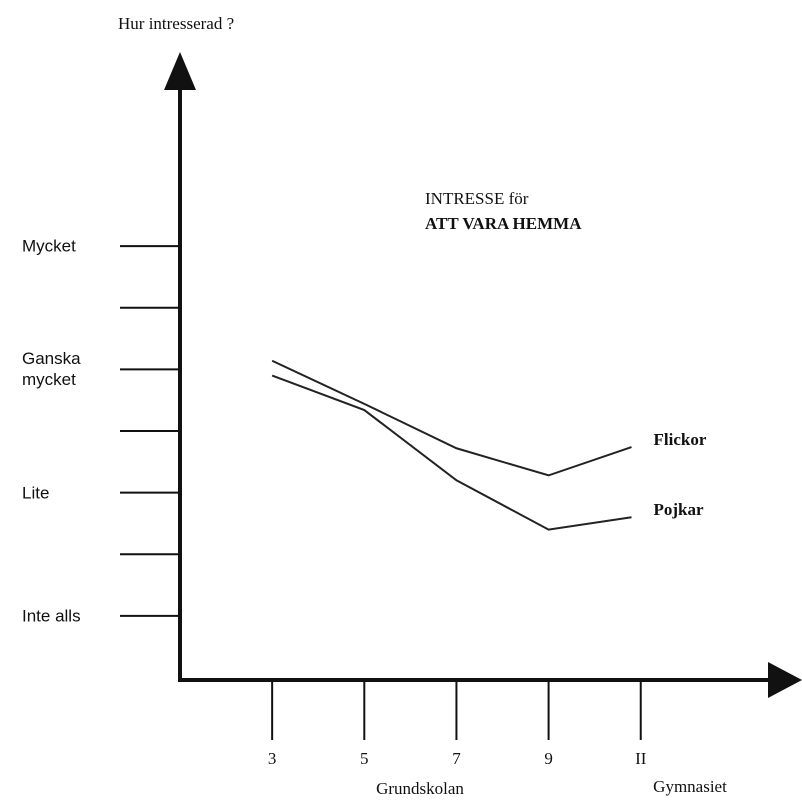 This screenshot has height=803, width=802. I want to click on x-axis-arrow, so click(785, 680).